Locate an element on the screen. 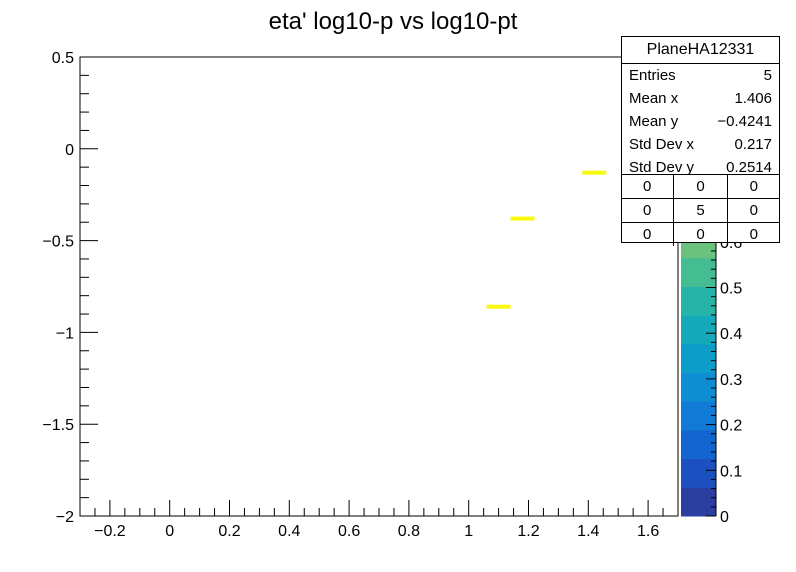  stats-value: −0.4241 is located at coordinates (744, 121).